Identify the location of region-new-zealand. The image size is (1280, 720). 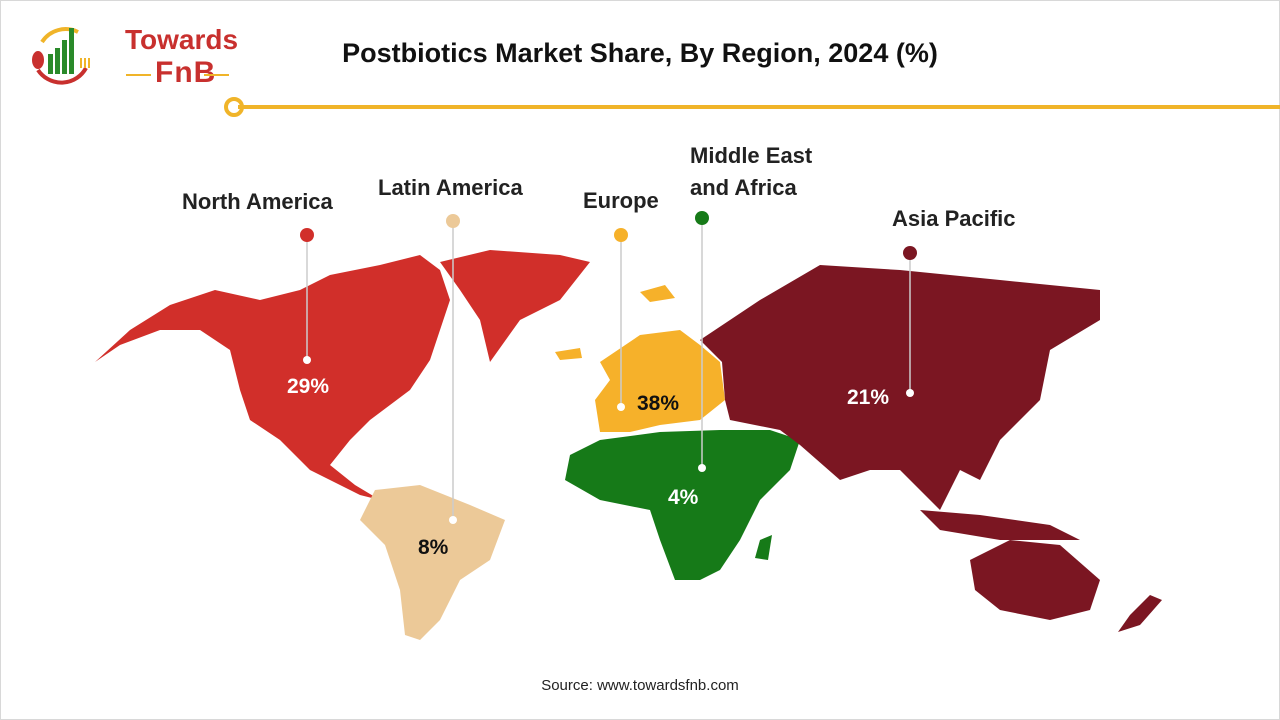
(1140, 613).